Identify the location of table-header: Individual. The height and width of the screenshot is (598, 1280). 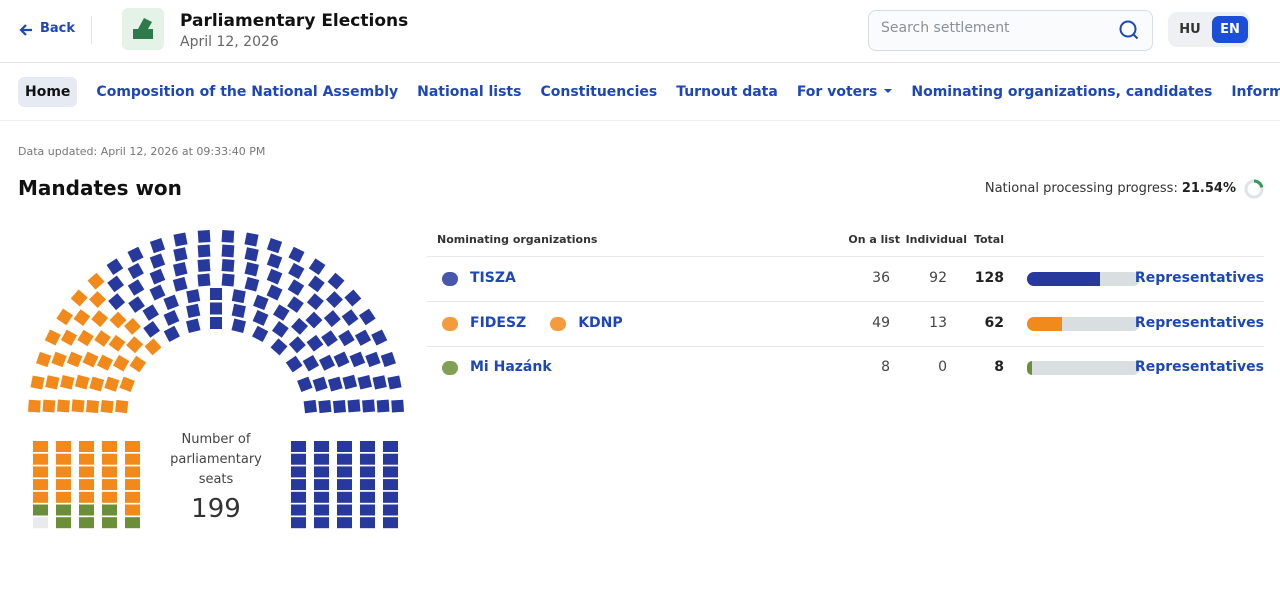
(936, 239).